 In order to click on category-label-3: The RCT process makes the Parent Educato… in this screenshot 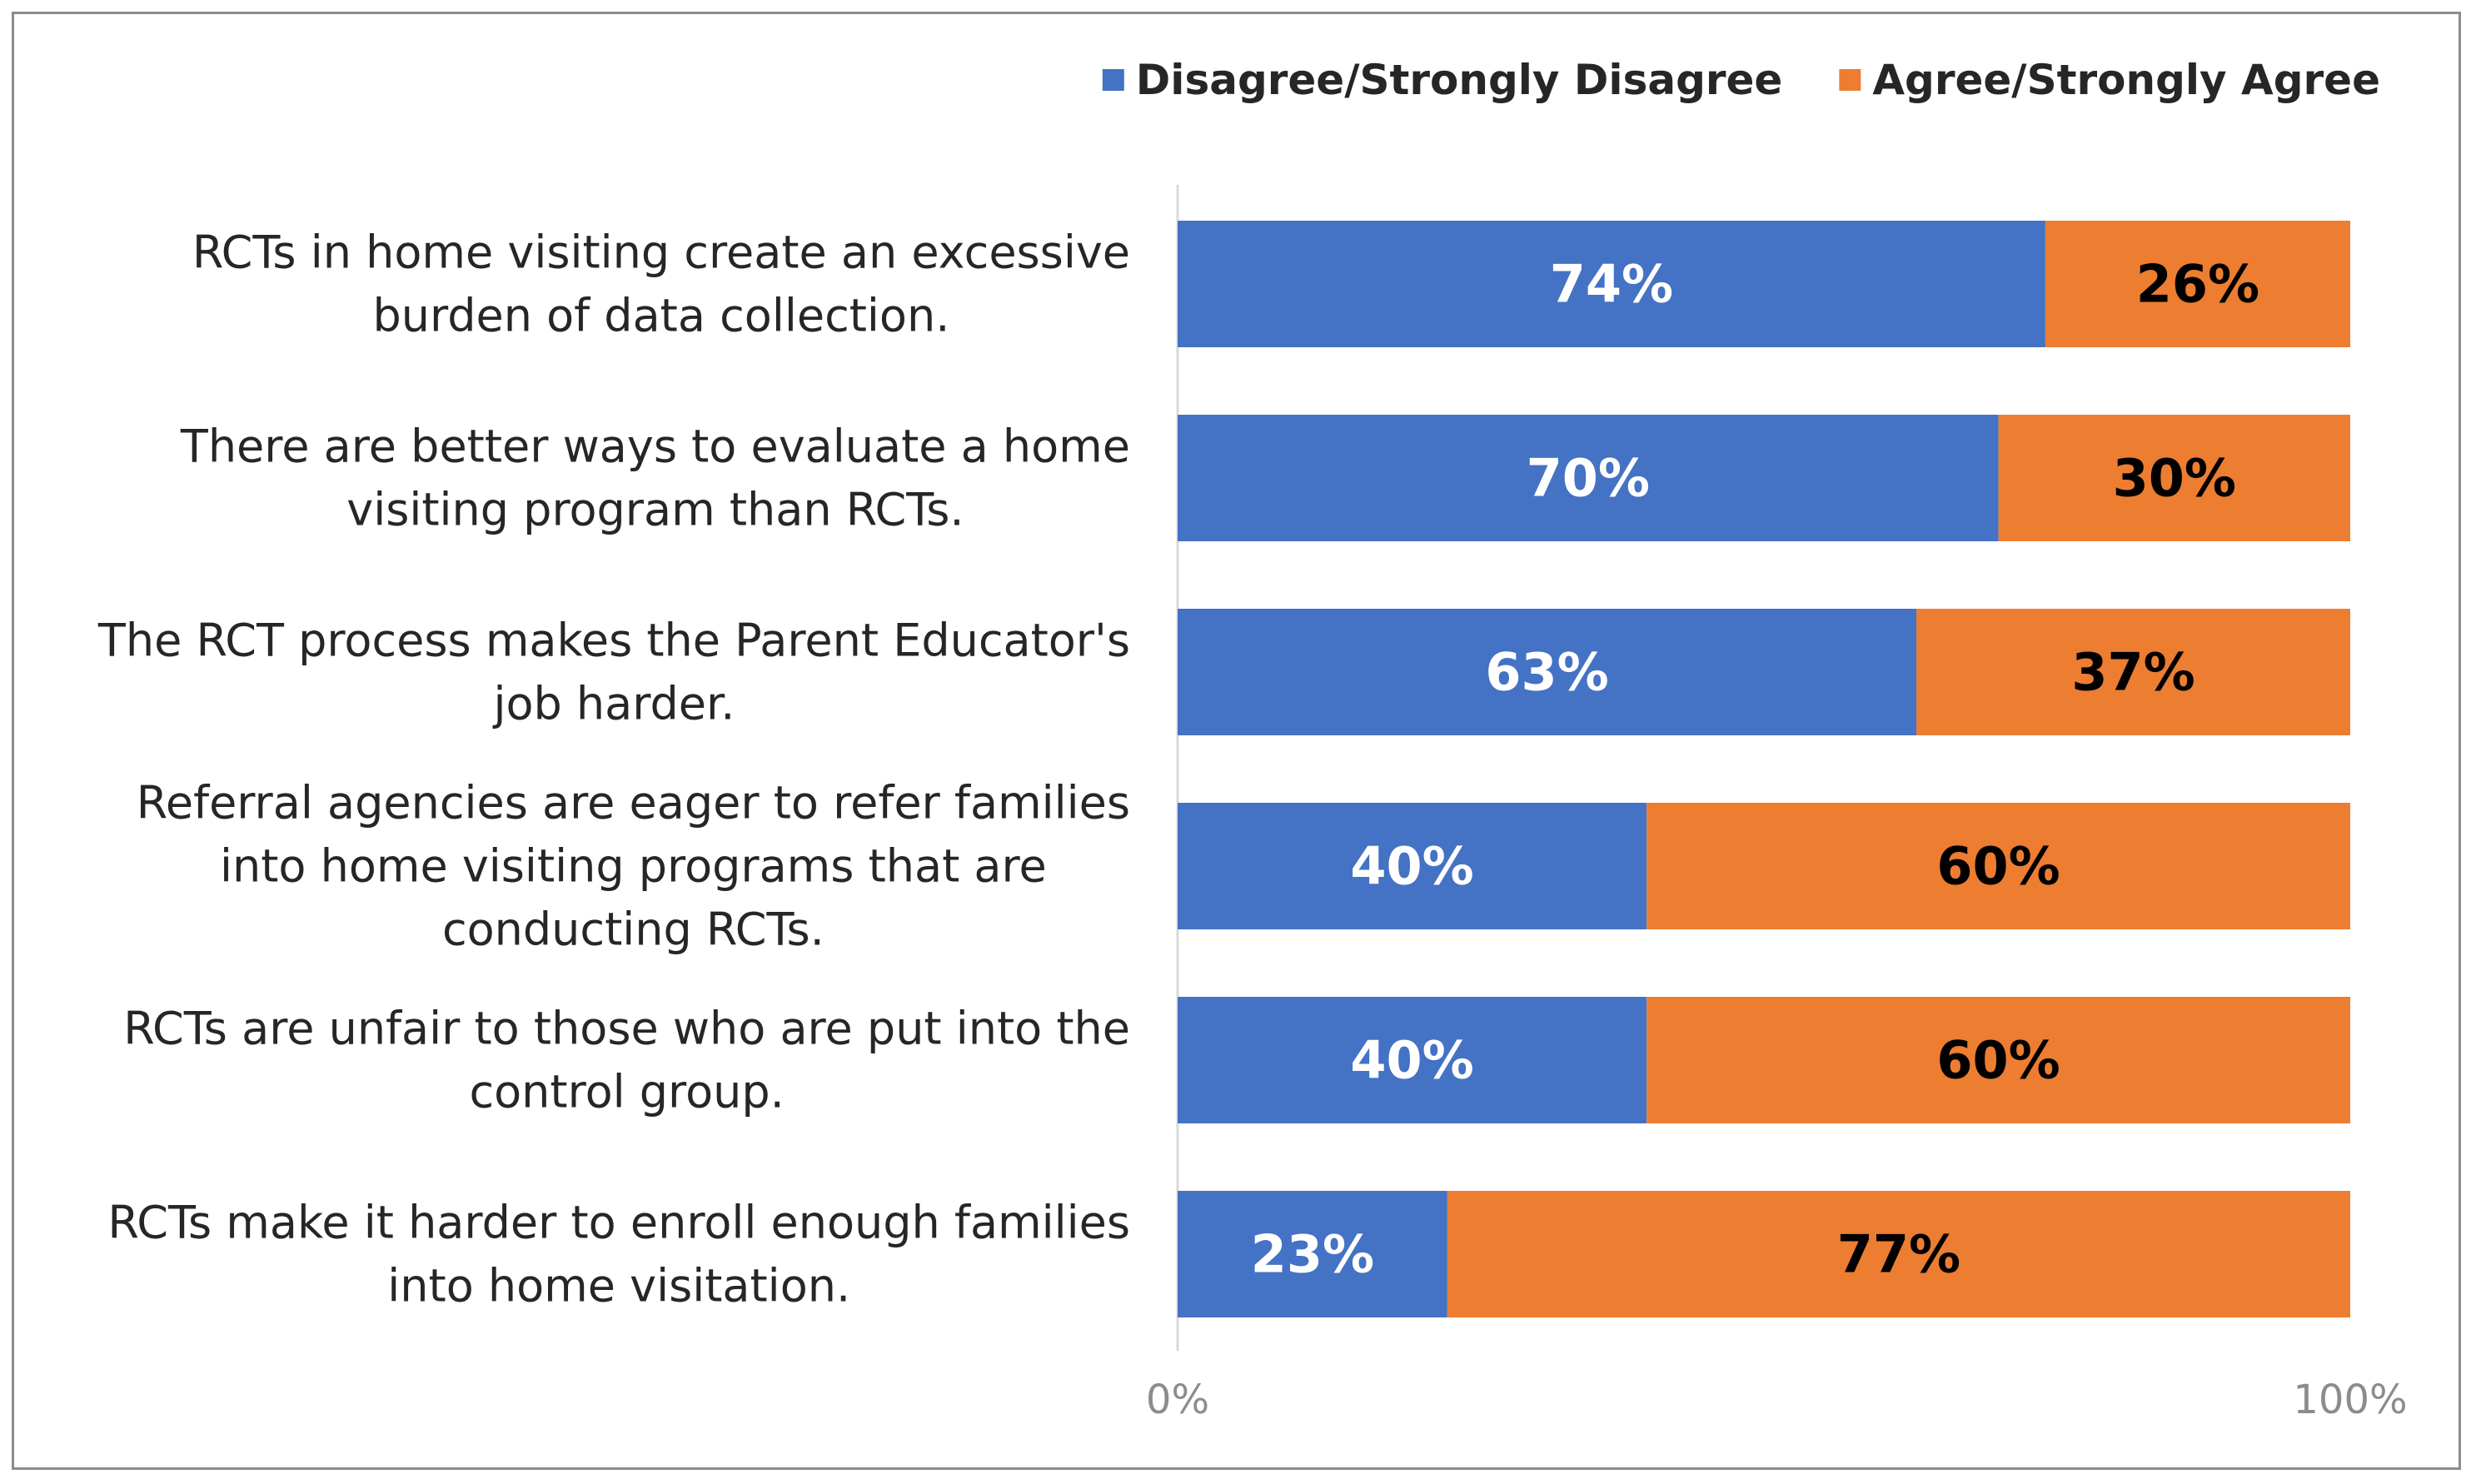, I will do `click(613, 672)`.